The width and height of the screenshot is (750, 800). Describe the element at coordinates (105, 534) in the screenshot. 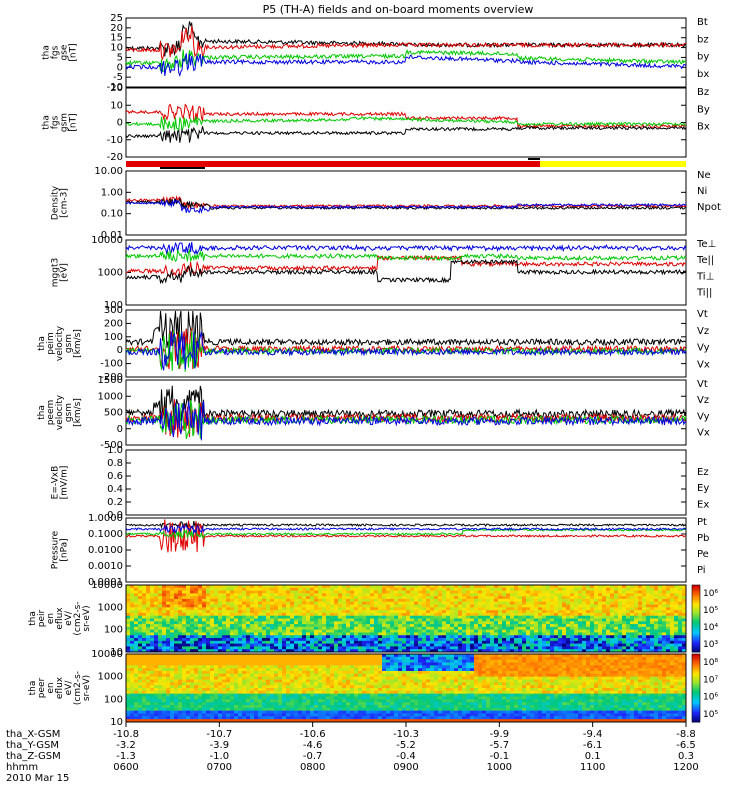

I see `ytick-label: 0.1000` at that location.